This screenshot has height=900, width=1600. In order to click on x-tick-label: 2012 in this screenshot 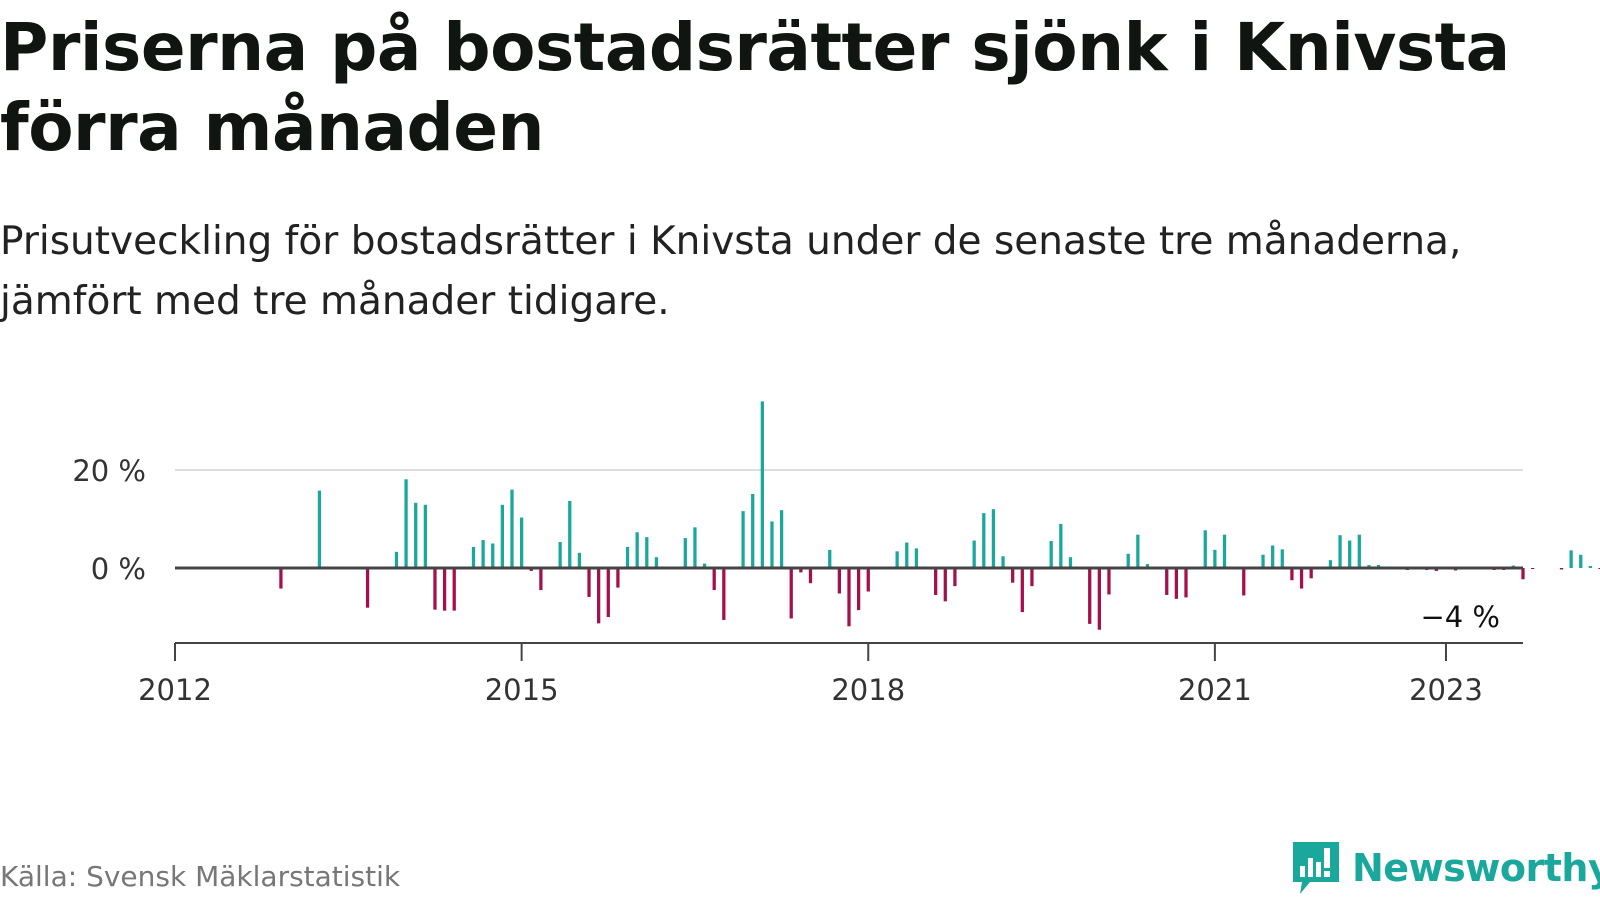, I will do `click(175, 690)`.